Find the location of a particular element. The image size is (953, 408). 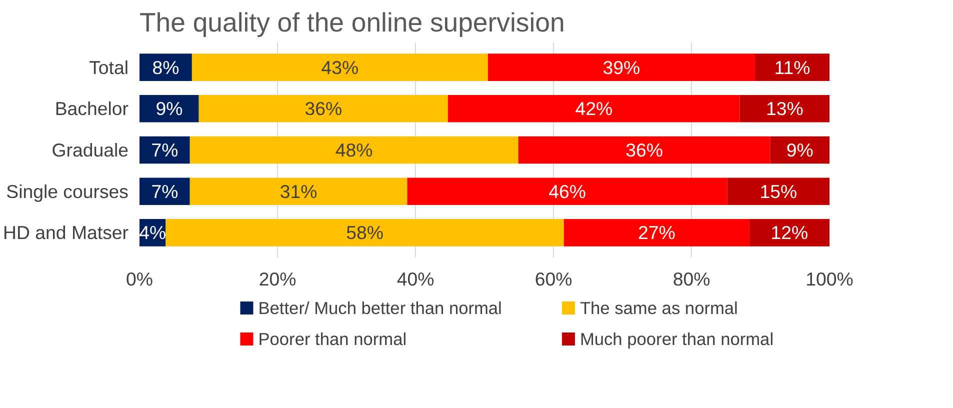

x-tick-label: 100% is located at coordinates (830, 279).